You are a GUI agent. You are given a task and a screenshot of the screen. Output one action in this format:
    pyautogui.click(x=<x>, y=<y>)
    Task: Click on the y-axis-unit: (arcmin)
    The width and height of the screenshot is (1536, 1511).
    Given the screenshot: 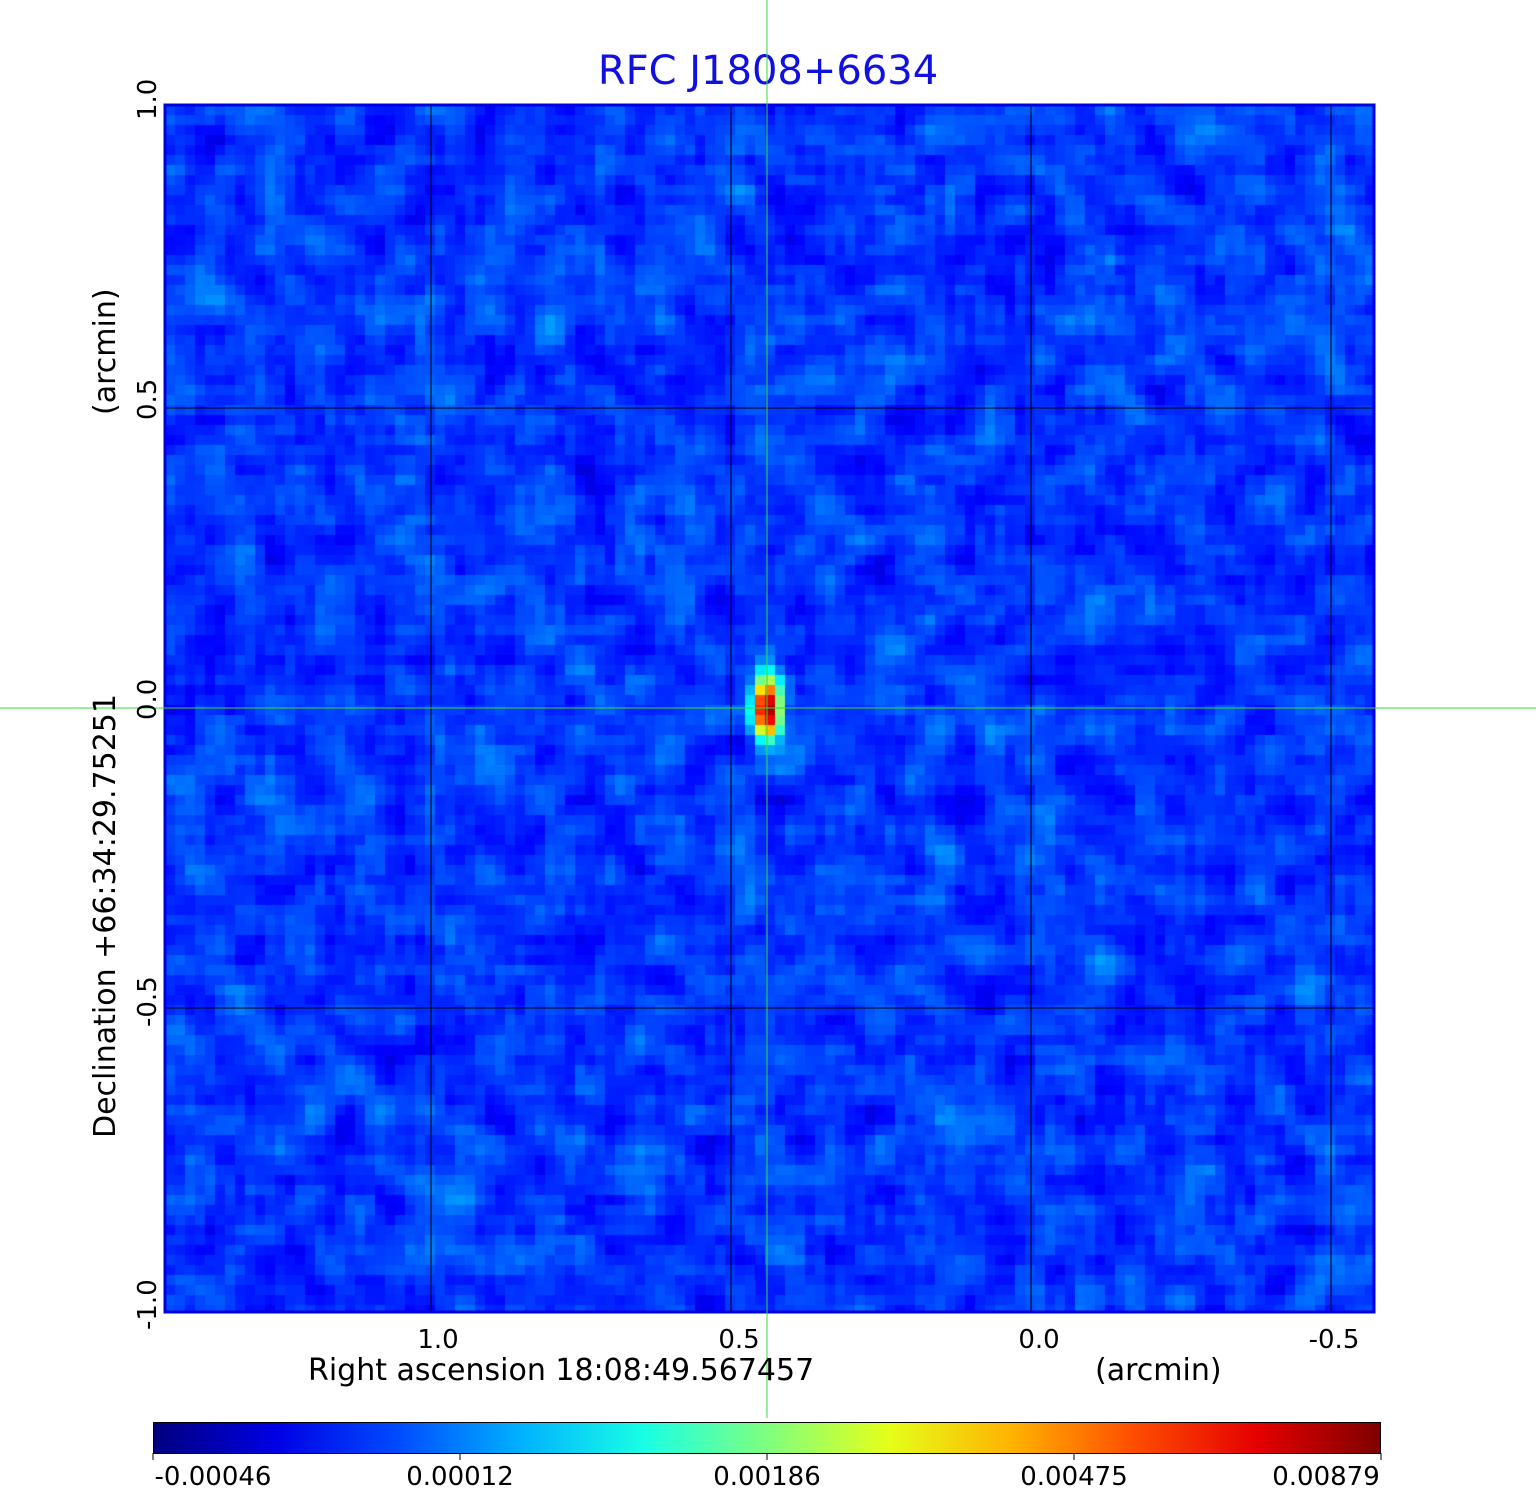 What is the action you would take?
    pyautogui.click(x=105, y=351)
    